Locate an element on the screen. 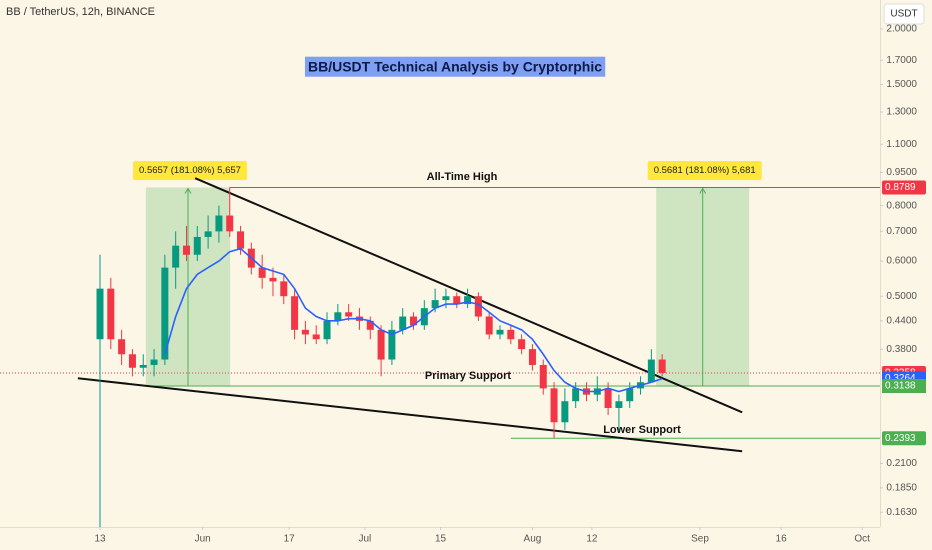 This screenshot has height=550, width=932. measure-label: 0.5681 (181.08%) 5,681 is located at coordinates (705, 170).